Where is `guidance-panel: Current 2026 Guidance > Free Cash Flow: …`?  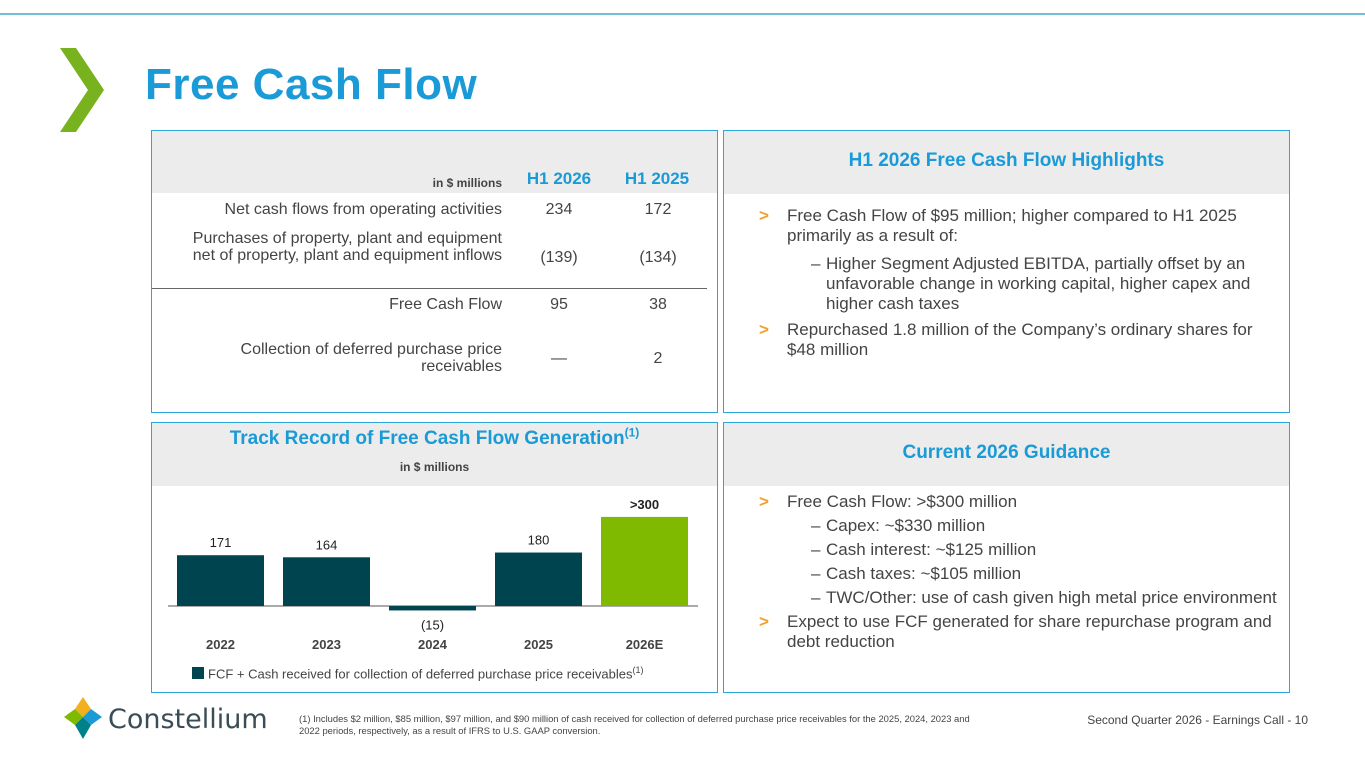
guidance-panel: Current 2026 Guidance > Free Cash Flow: … is located at coordinates (1006, 557).